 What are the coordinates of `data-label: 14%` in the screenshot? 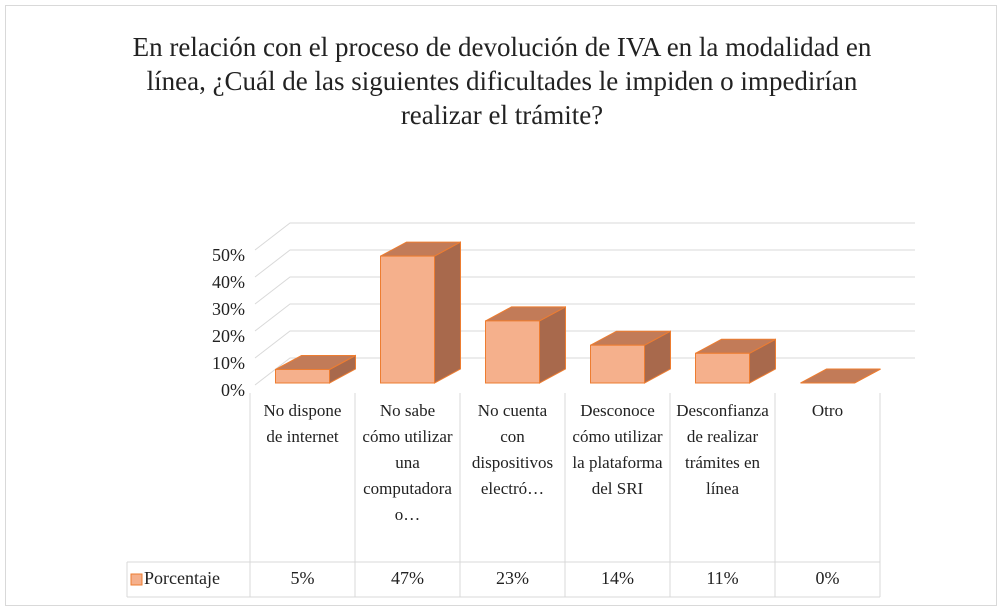 It's located at (617, 578).